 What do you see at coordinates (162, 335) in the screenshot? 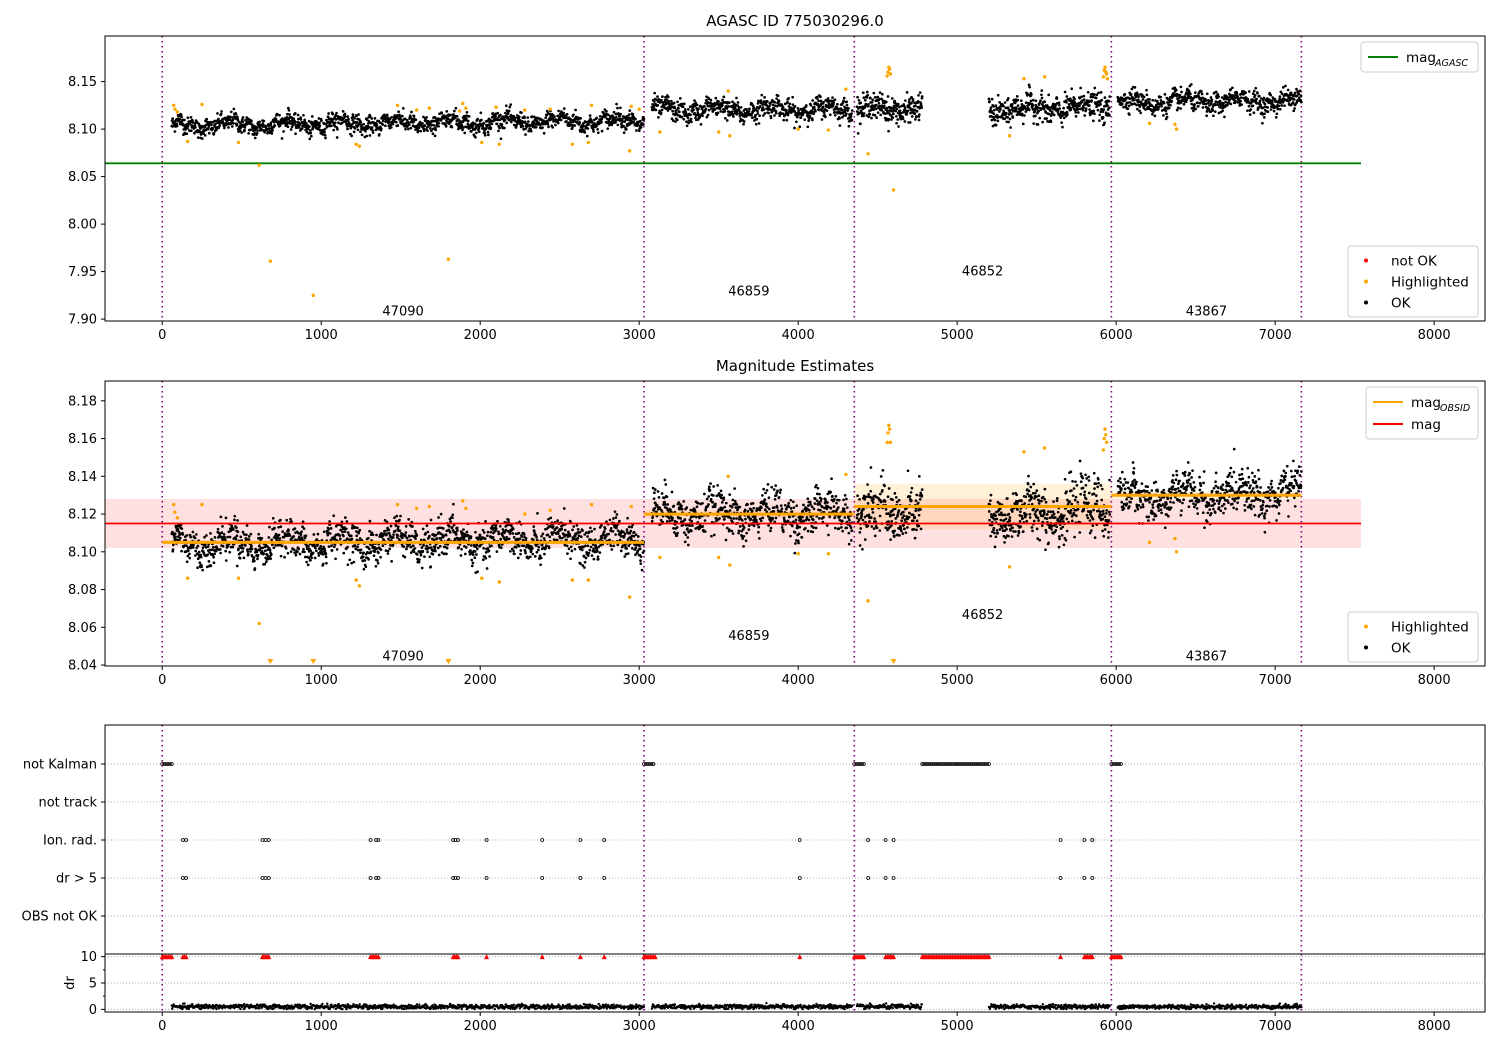
I see `x-tick-label: 0` at bounding box center [162, 335].